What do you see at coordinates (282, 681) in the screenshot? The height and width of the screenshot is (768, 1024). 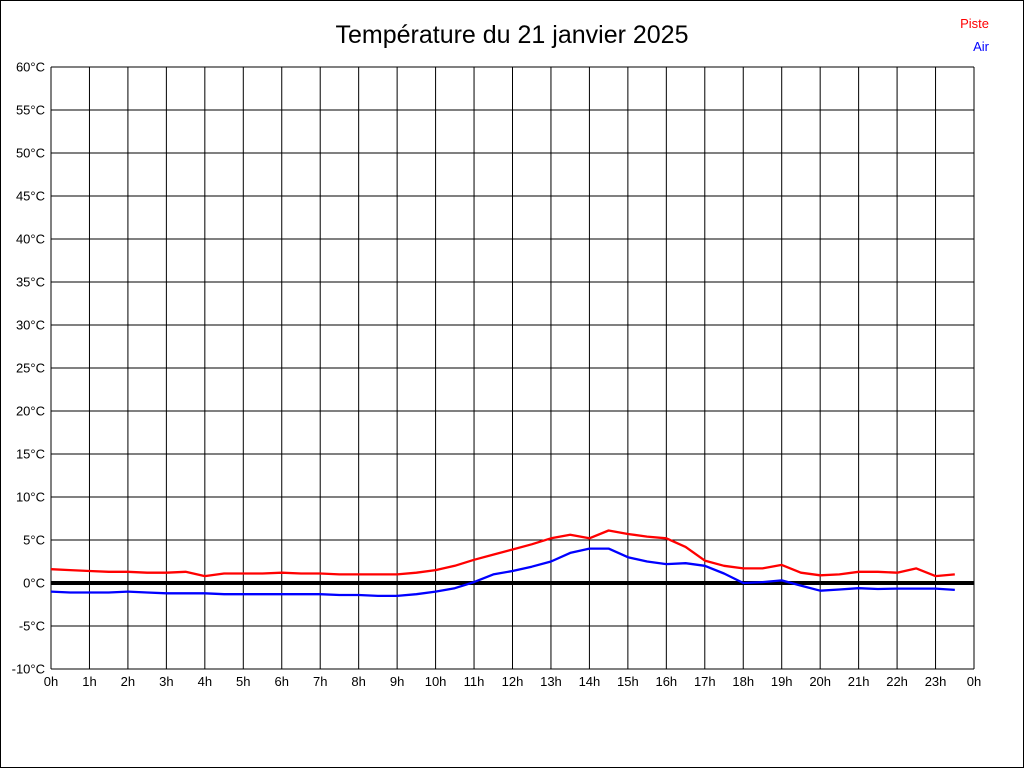 I see `x-axis-label: 6h` at bounding box center [282, 681].